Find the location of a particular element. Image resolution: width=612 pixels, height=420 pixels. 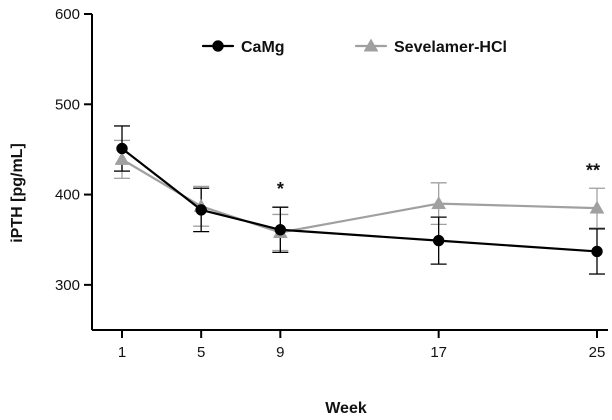

sevelamer-hcl-series-line is located at coordinates (359, 196).